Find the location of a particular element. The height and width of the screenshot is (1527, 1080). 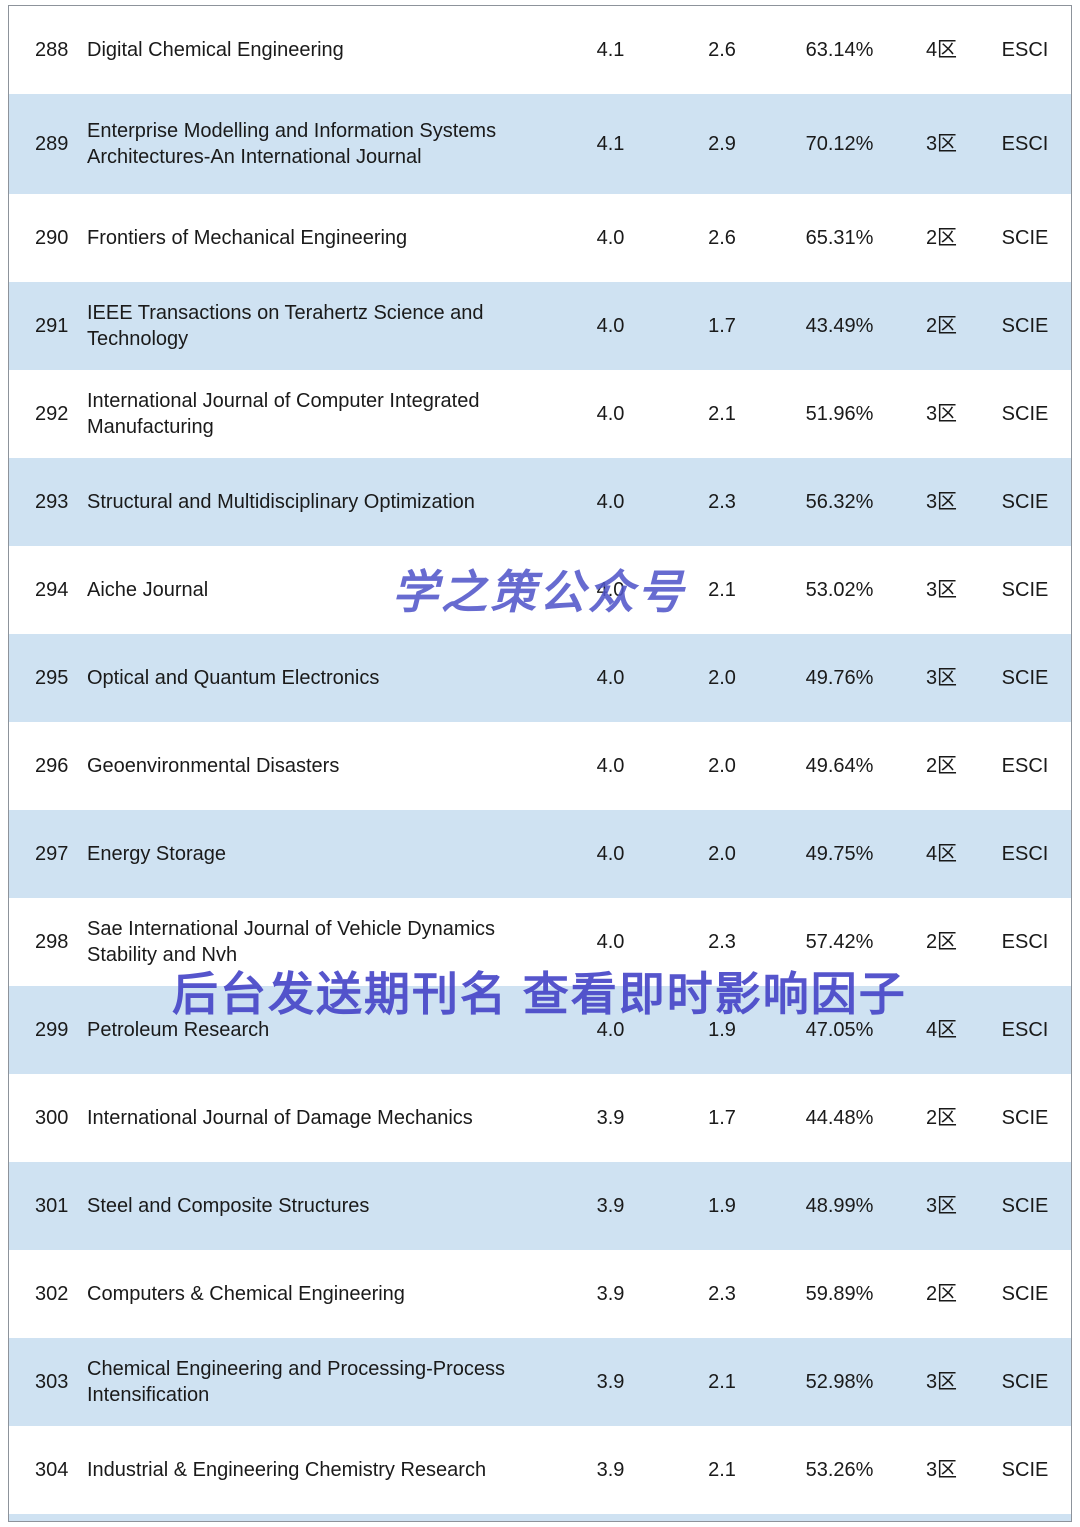

rank-cell: 293 is located at coordinates (52, 502).